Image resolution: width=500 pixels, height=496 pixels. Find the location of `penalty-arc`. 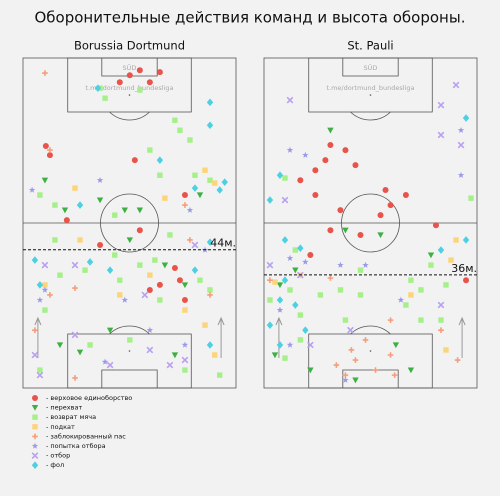

penalty-arc is located at coordinates (370, 116).